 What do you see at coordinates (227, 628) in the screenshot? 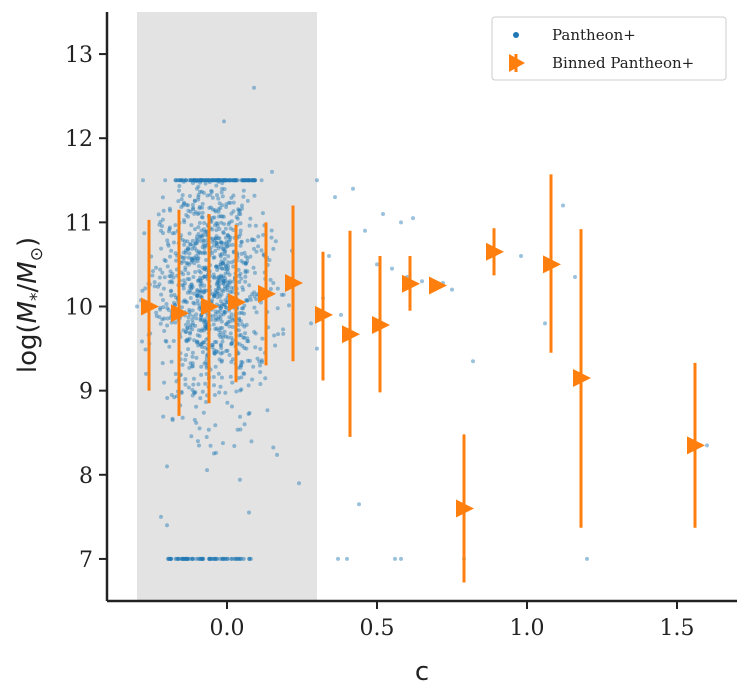
I see `x-tick-label: 0.0` at bounding box center [227, 628].